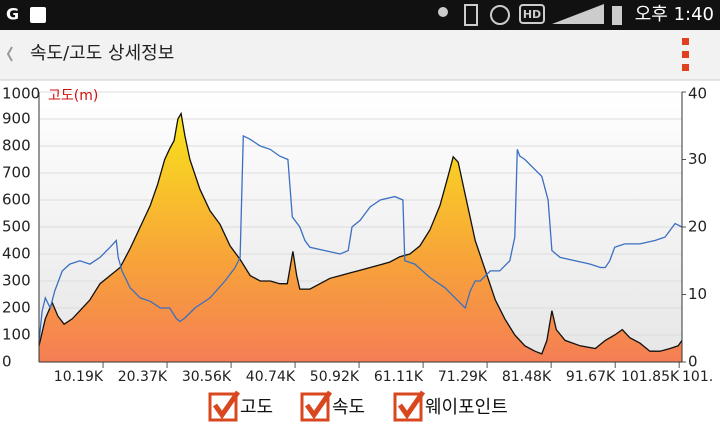  Describe the element at coordinates (21, 94) in the screenshot. I see `y-tick-label: 1000` at that location.